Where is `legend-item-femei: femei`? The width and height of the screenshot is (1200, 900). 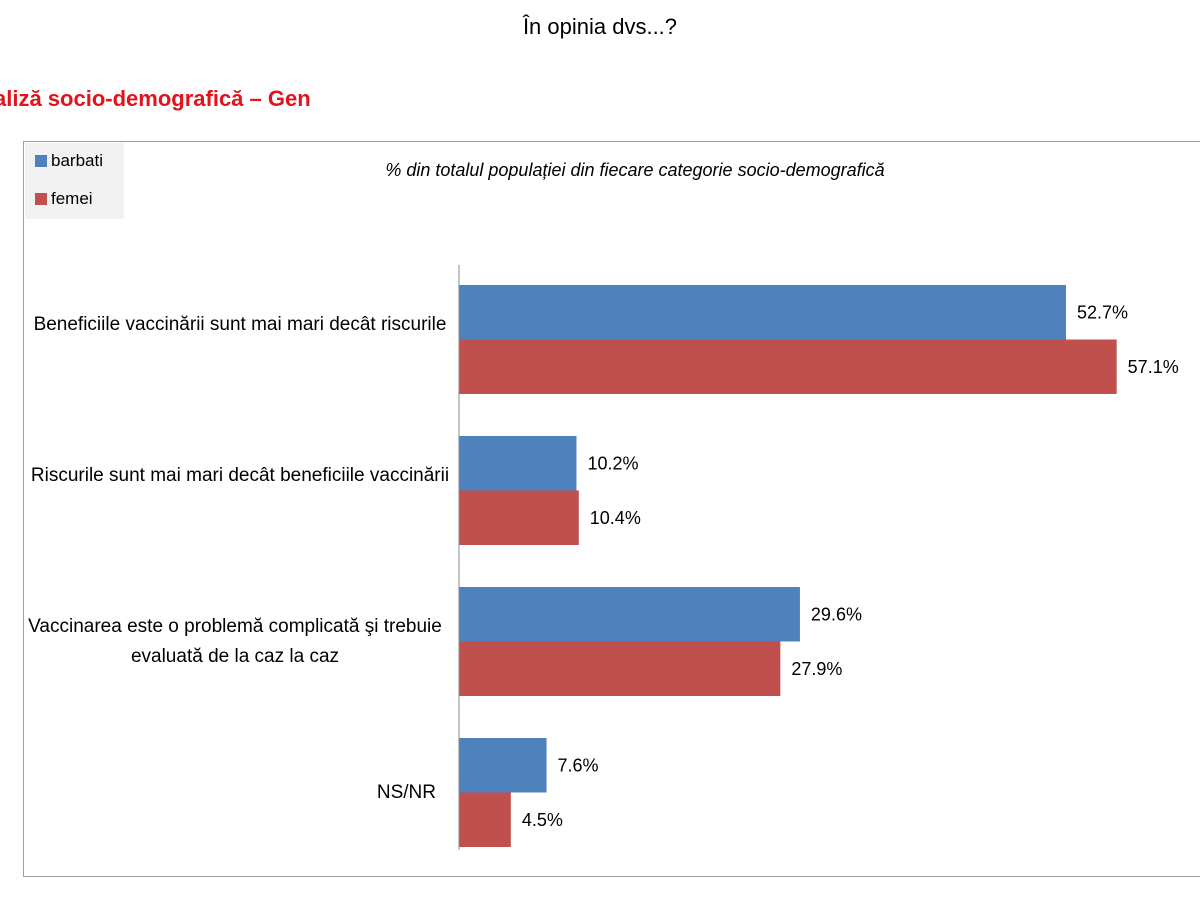 legend-item-femei: femei is located at coordinates (64, 199).